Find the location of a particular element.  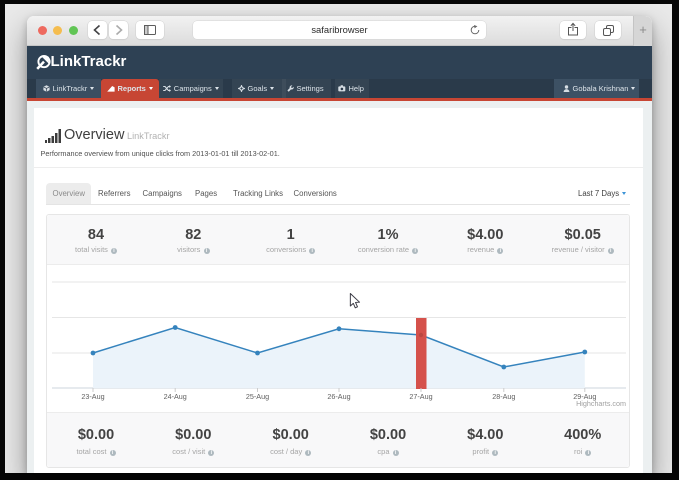

svg-text: 23-Aug is located at coordinates (92, 396).